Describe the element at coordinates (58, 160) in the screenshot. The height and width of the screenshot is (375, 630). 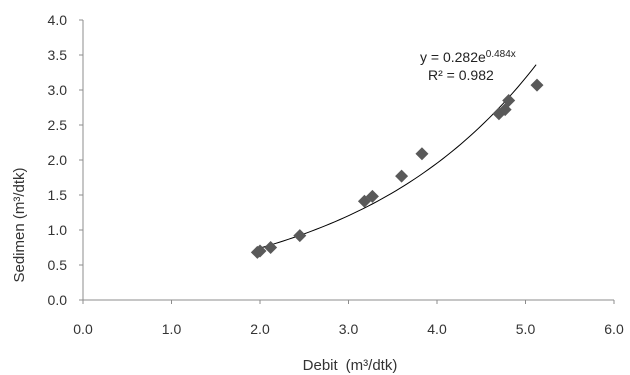
I see `y-tick-label: 2.0` at that location.